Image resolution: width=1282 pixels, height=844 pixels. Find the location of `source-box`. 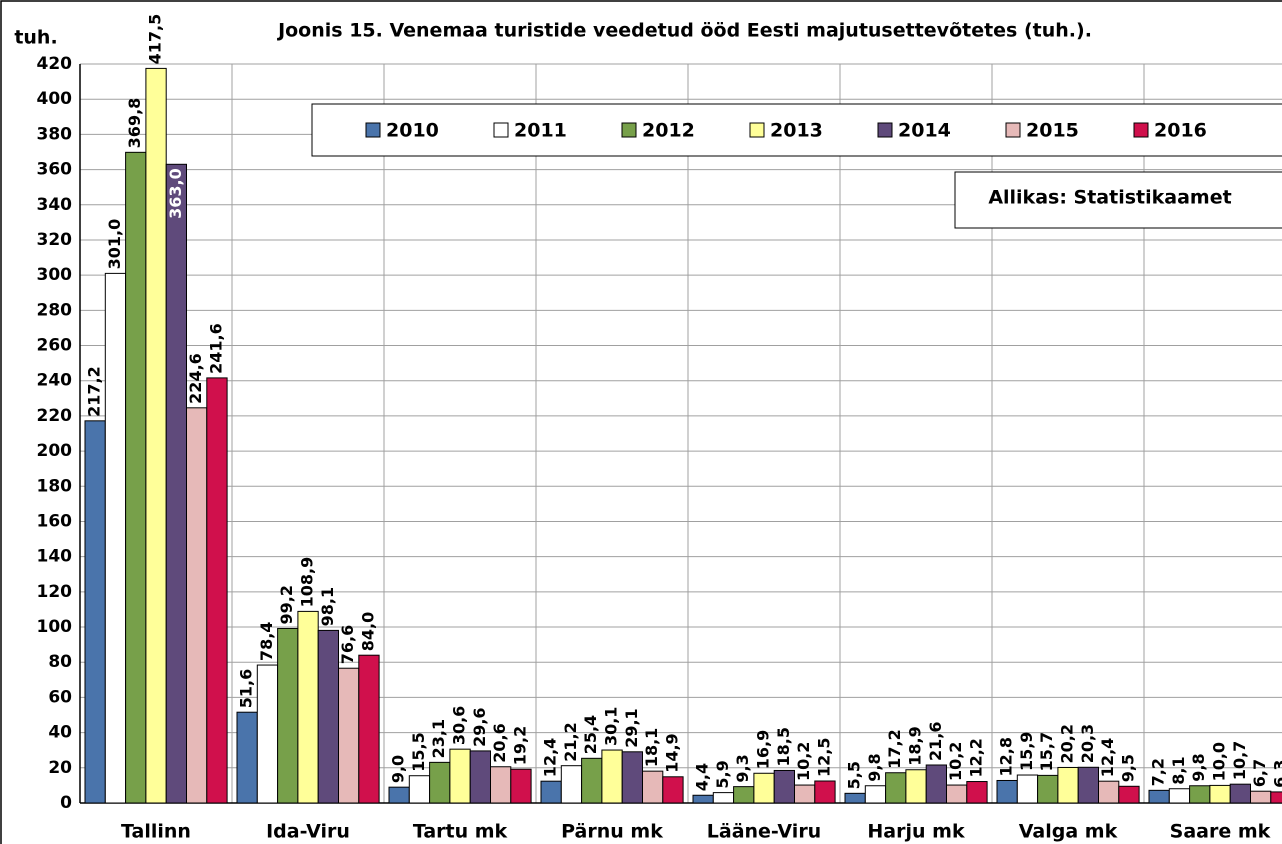

source-box is located at coordinates (1118, 200).